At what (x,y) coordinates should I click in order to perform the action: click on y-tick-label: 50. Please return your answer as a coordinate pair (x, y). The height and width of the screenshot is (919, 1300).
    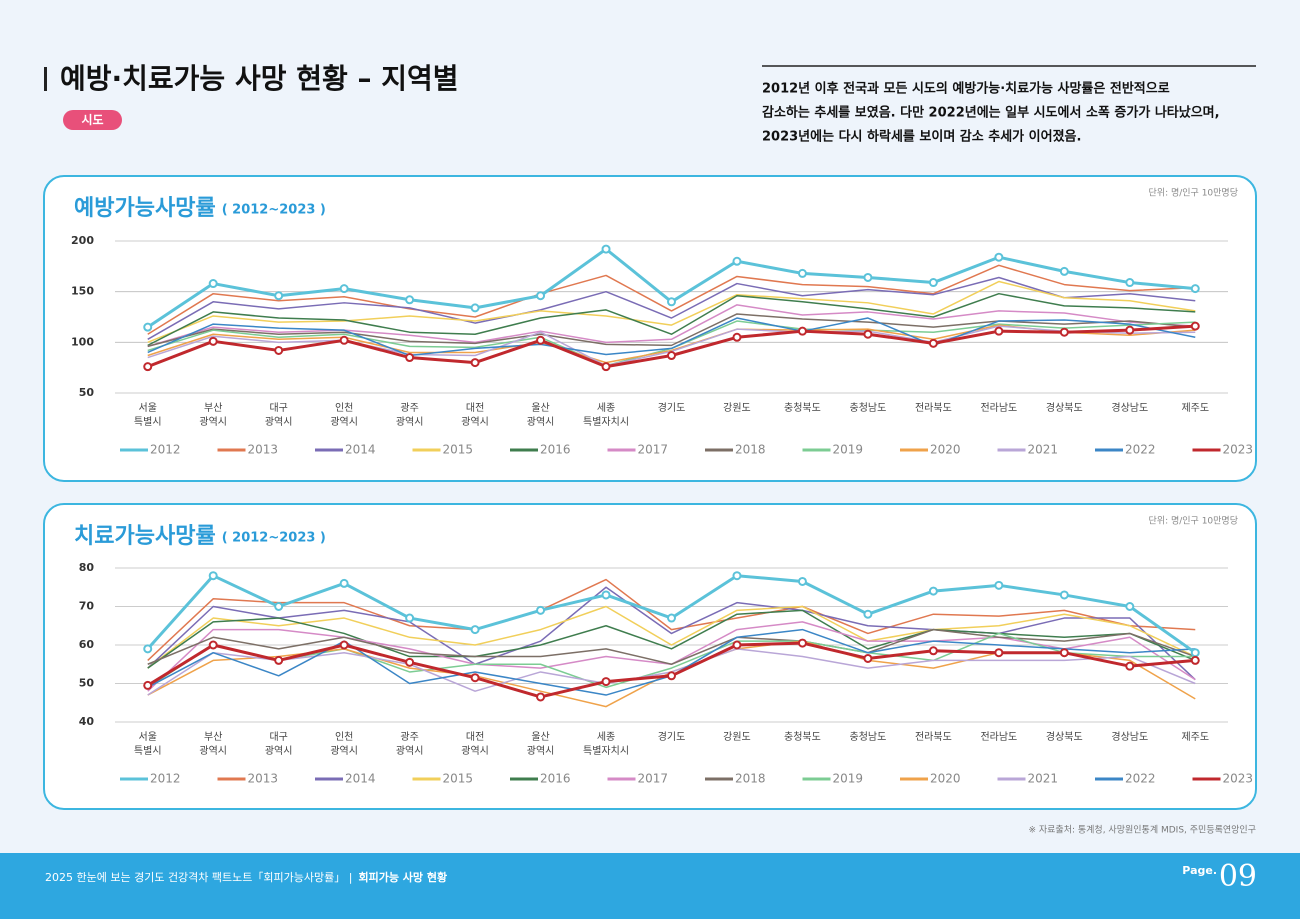
    Looking at the image, I should click on (87, 392).